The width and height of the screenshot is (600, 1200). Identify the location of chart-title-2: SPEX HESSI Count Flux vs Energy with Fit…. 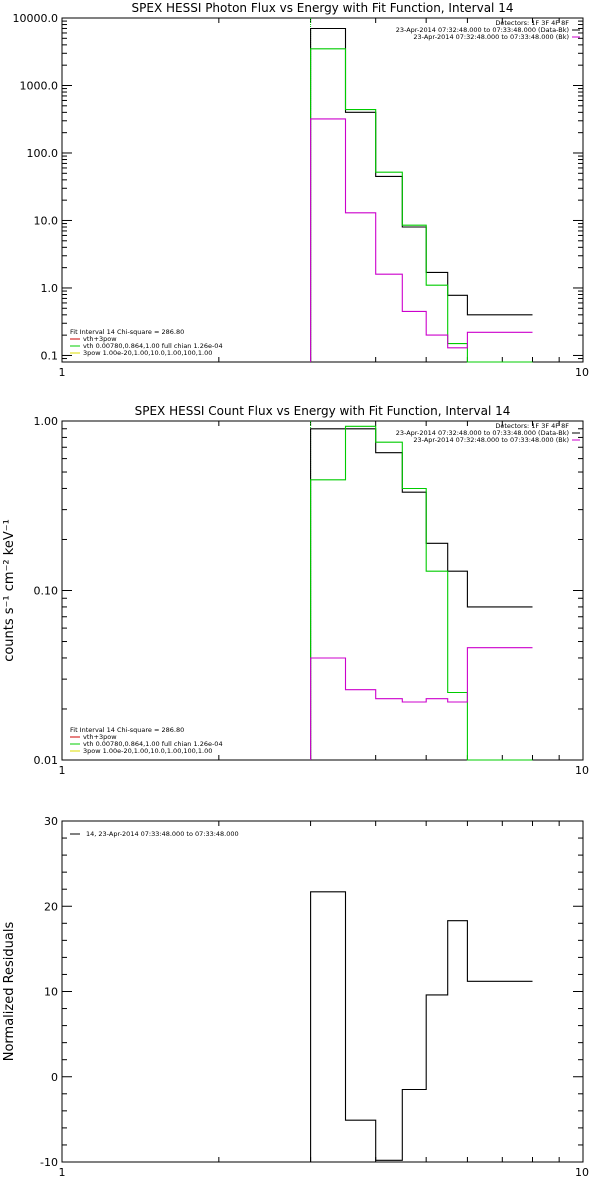
(323, 411).